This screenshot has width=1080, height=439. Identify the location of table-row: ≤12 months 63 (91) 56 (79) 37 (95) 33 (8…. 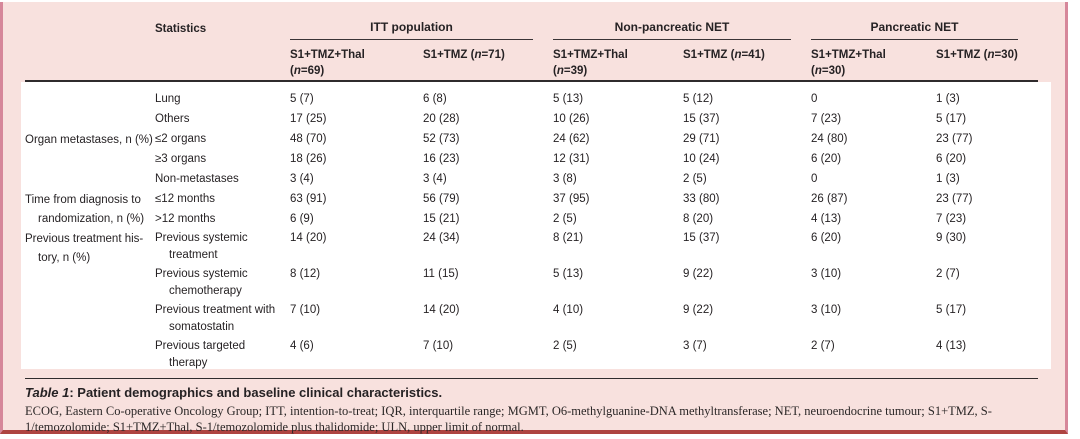
(596, 200).